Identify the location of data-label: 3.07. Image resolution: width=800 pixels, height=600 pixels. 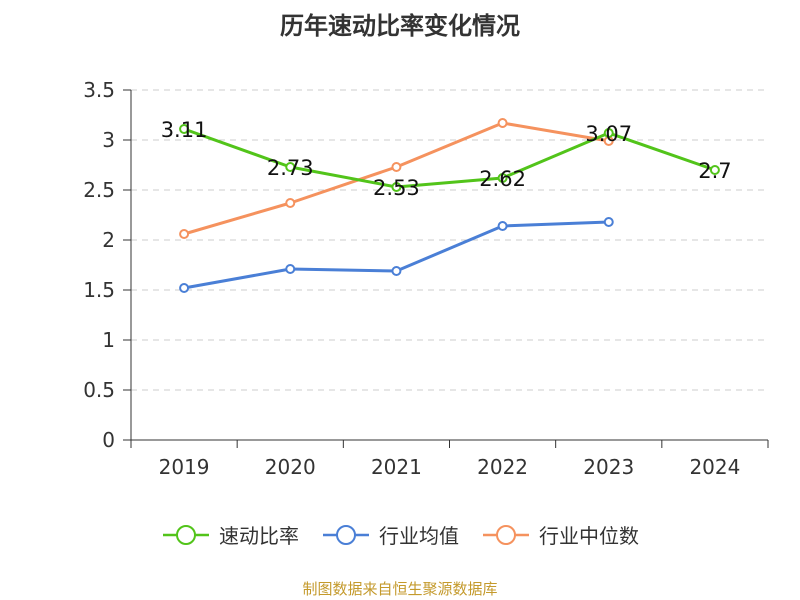
(608, 134).